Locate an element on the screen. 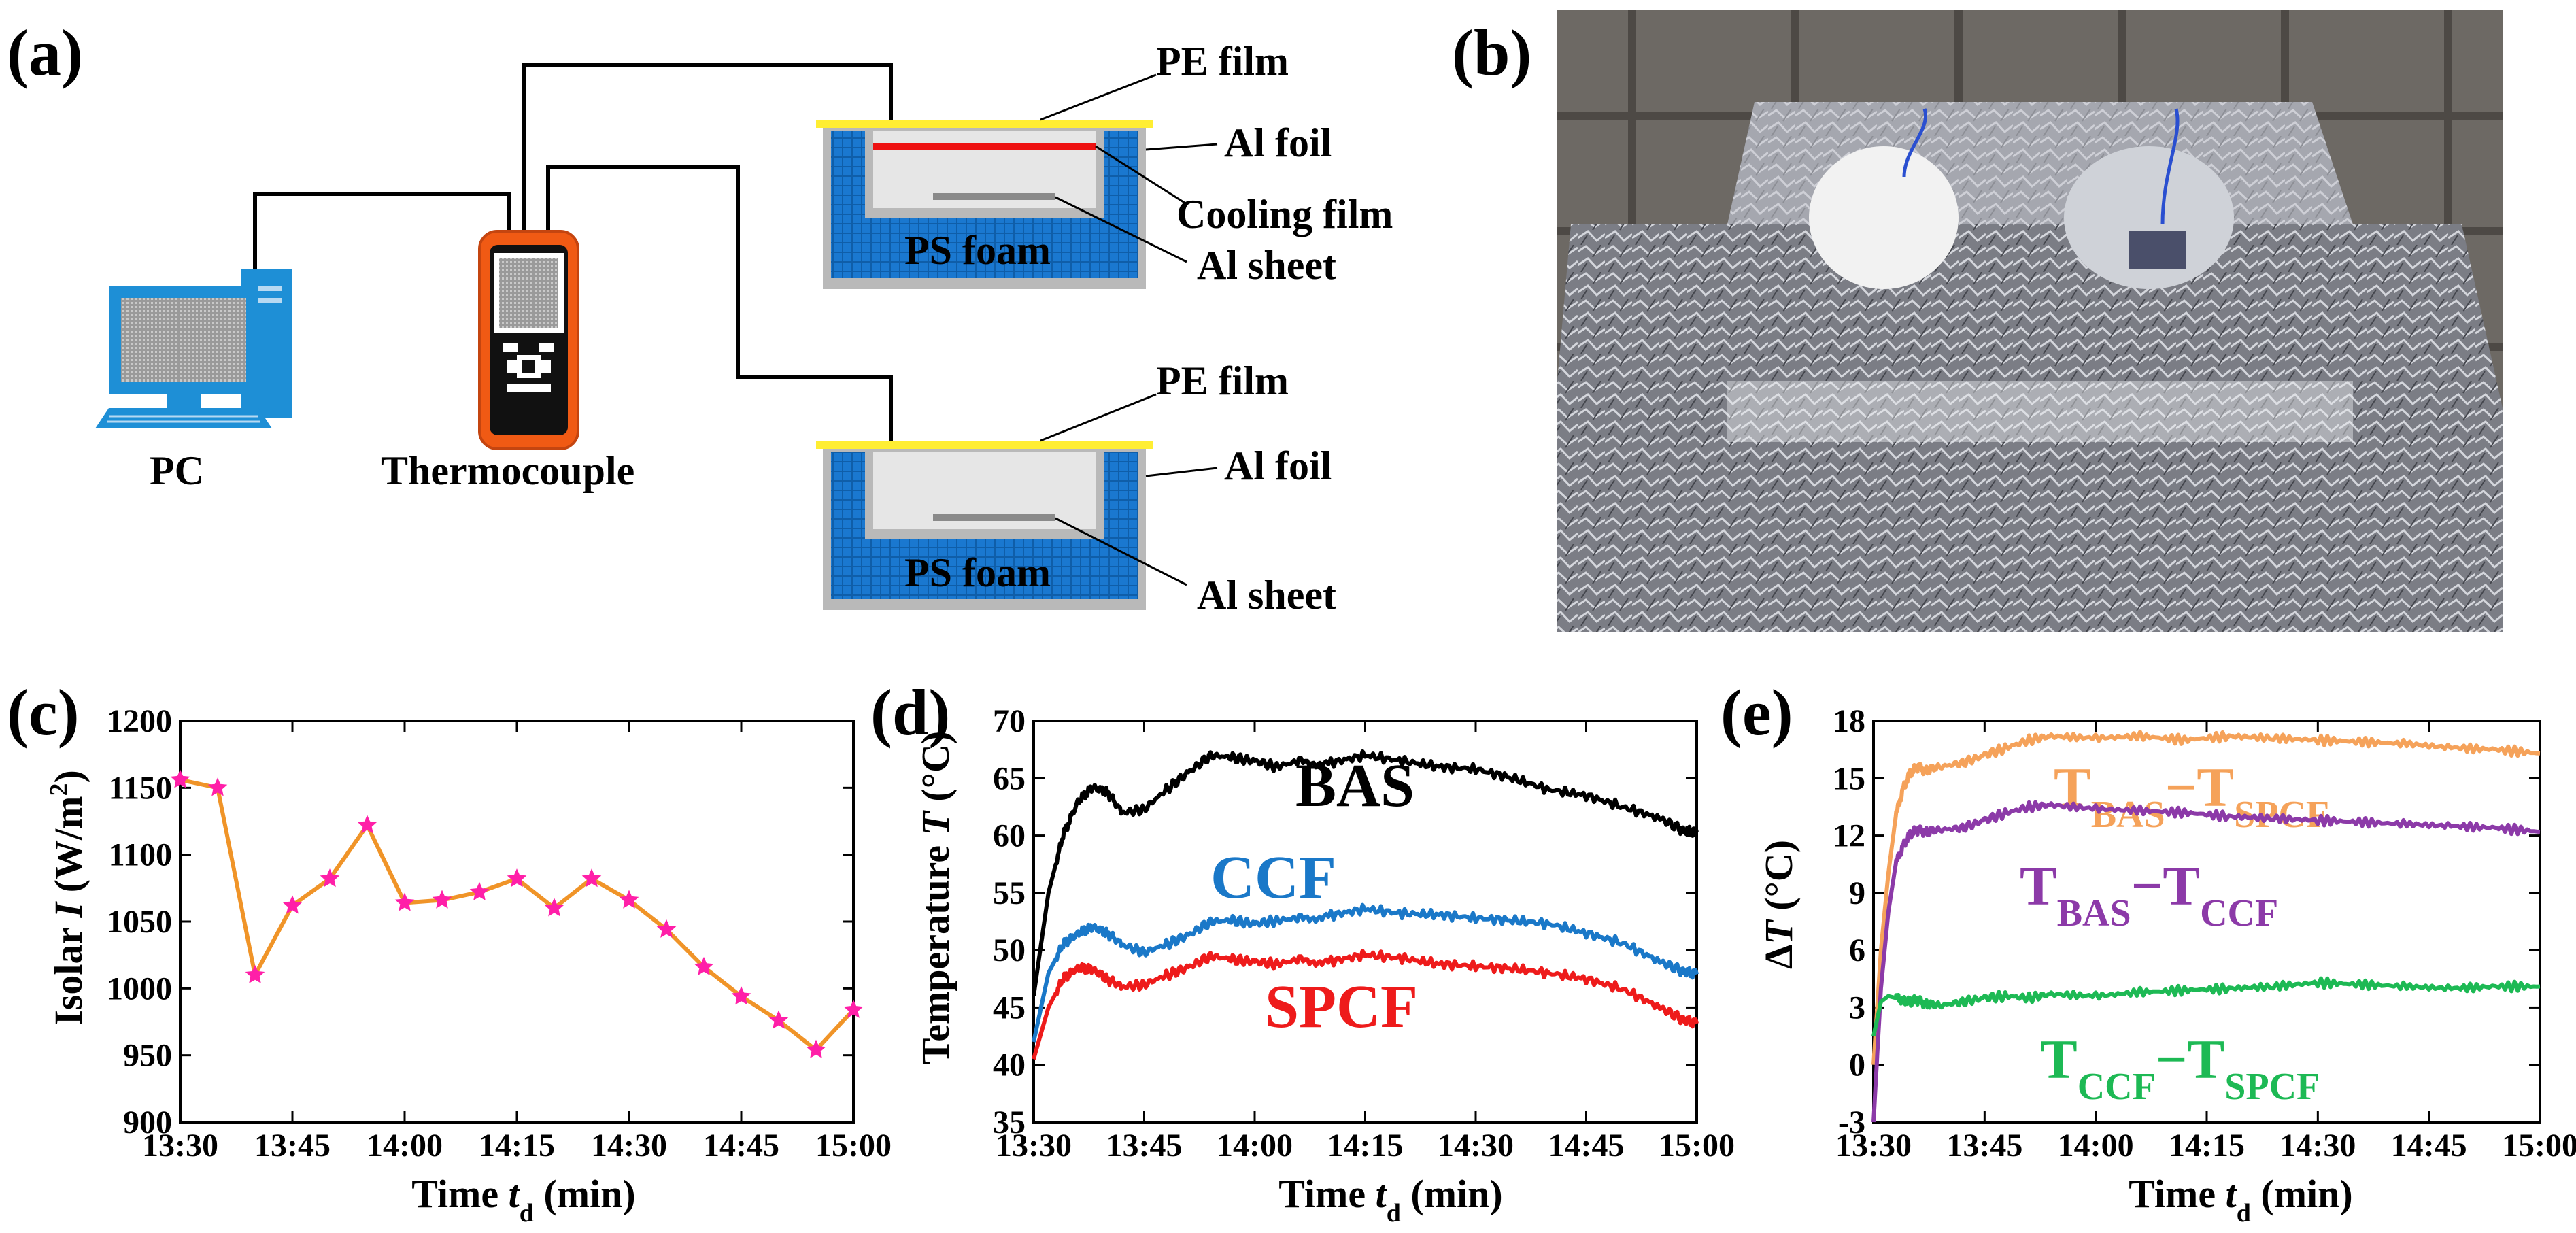 Image resolution: width=2576 pixels, height=1233 pixels. panel-a-label: (a) is located at coordinates (45, 52).